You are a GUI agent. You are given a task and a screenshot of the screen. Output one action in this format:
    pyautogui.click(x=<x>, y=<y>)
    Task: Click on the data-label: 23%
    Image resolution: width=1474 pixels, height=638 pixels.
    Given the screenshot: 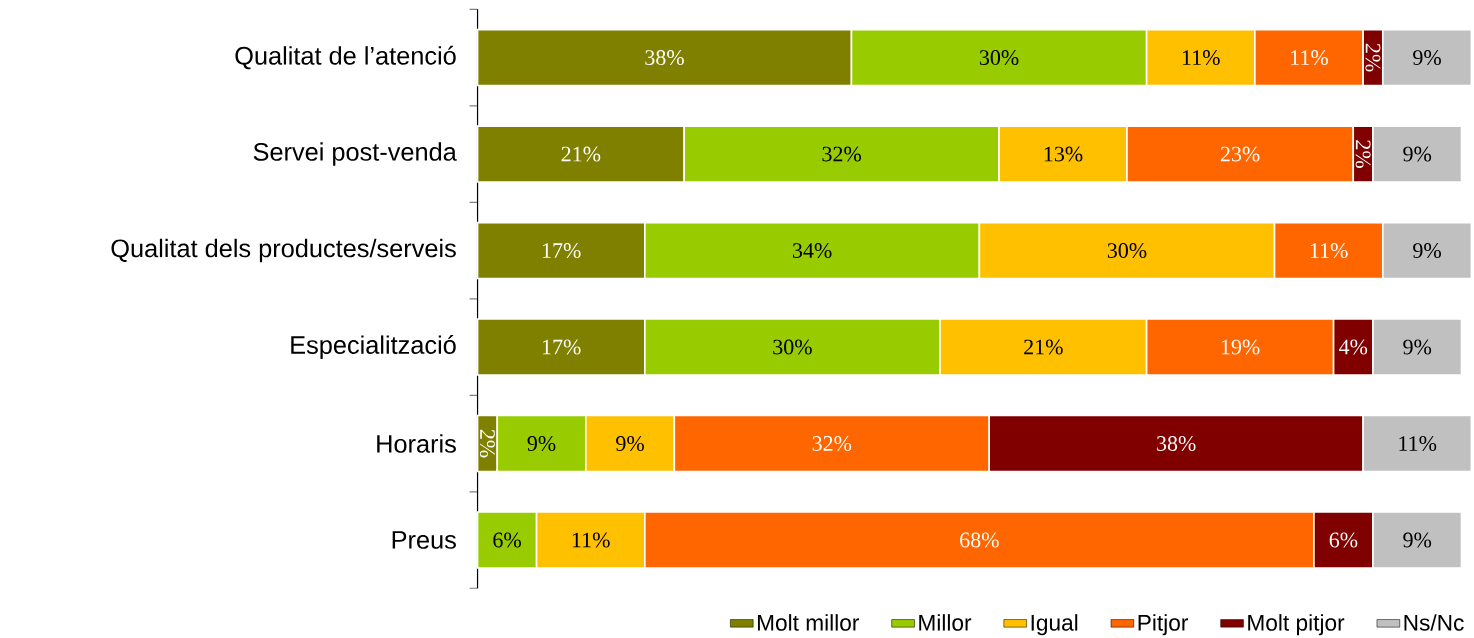 What is the action you would take?
    pyautogui.click(x=1240, y=154)
    